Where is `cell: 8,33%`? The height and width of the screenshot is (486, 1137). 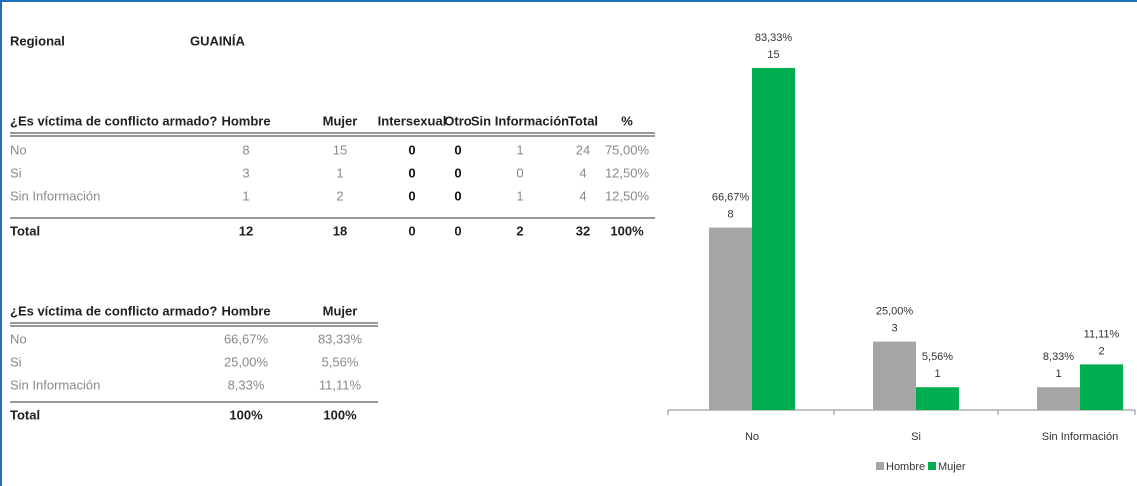
cell: 8,33% is located at coordinates (246, 384).